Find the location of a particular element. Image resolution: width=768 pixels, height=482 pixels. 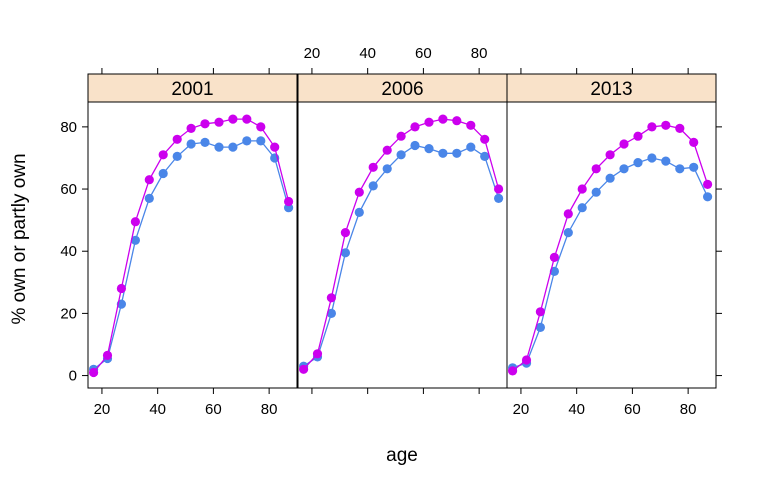

x-tick-label-top-2: 60 is located at coordinates (423, 53).